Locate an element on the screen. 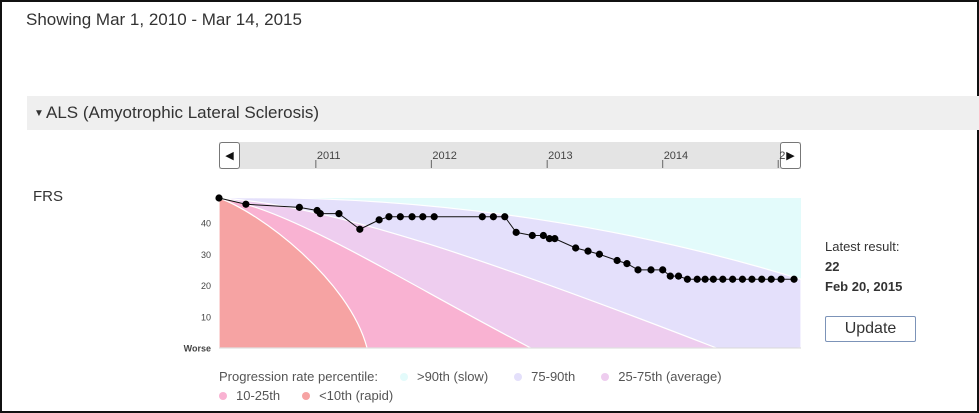 This screenshot has height=413, width=979. legend-label: 10-25th is located at coordinates (258, 395).